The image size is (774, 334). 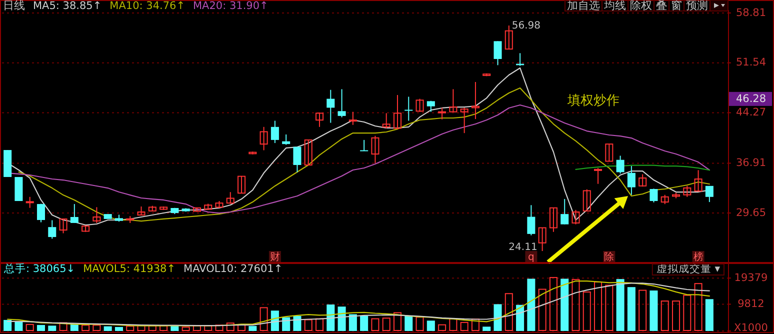 I want to click on annotation: 56.98, so click(x=526, y=26).